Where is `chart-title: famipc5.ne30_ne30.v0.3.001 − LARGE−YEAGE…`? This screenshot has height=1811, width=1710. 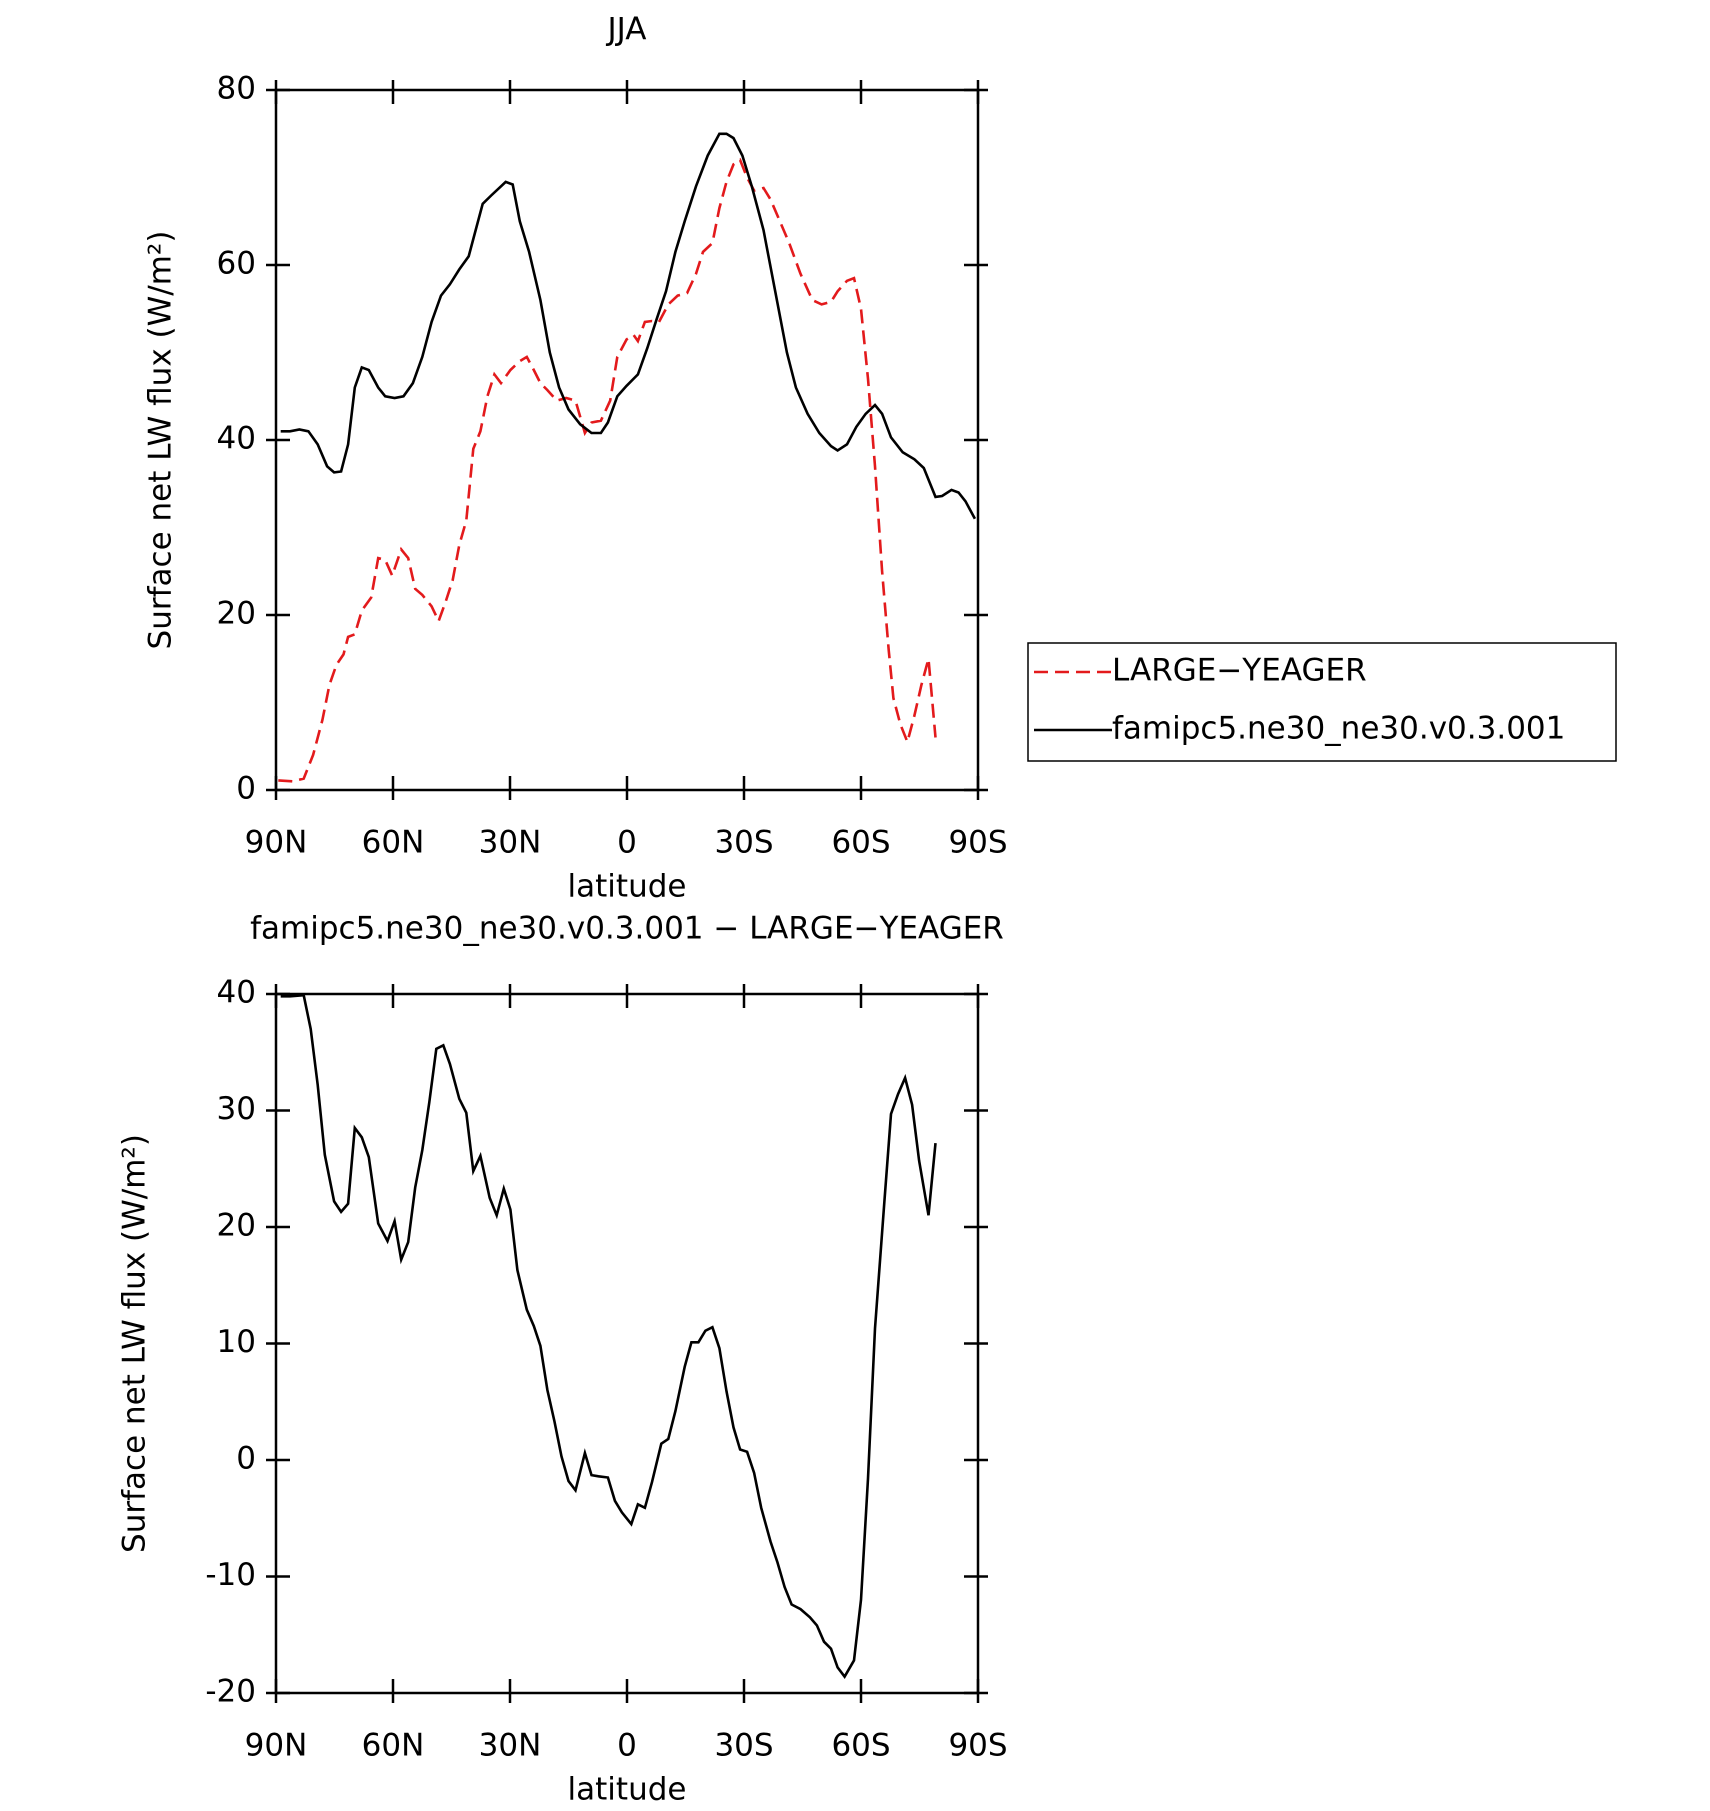 chart-title: famipc5.ne30_ne30.v0.3.001 − LARGE−YEAGE… is located at coordinates (627, 929).